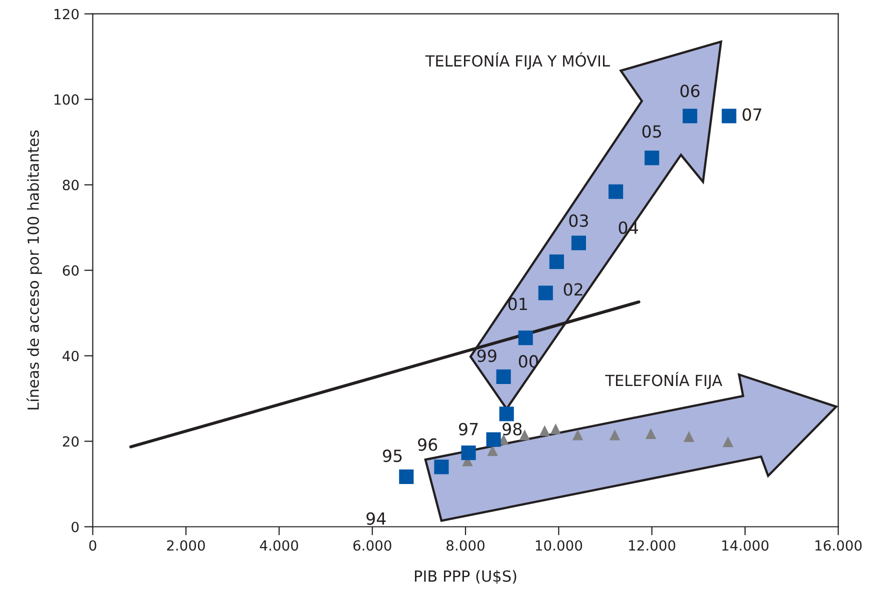 The width and height of the screenshot is (875, 602). What do you see at coordinates (652, 545) in the screenshot?
I see `x-tick-label: 12.000` at bounding box center [652, 545].